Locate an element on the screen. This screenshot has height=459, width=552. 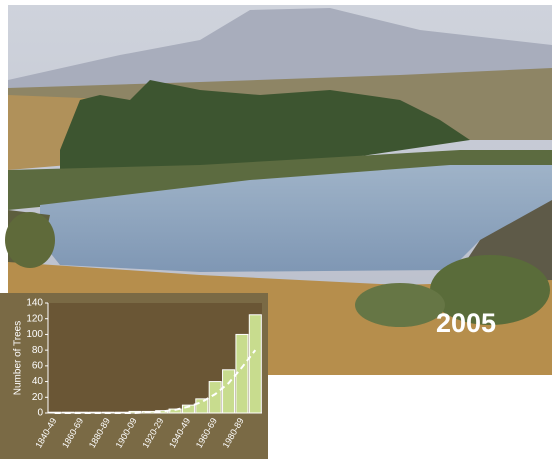
y-tick-label: 40 is located at coordinates (38, 381).